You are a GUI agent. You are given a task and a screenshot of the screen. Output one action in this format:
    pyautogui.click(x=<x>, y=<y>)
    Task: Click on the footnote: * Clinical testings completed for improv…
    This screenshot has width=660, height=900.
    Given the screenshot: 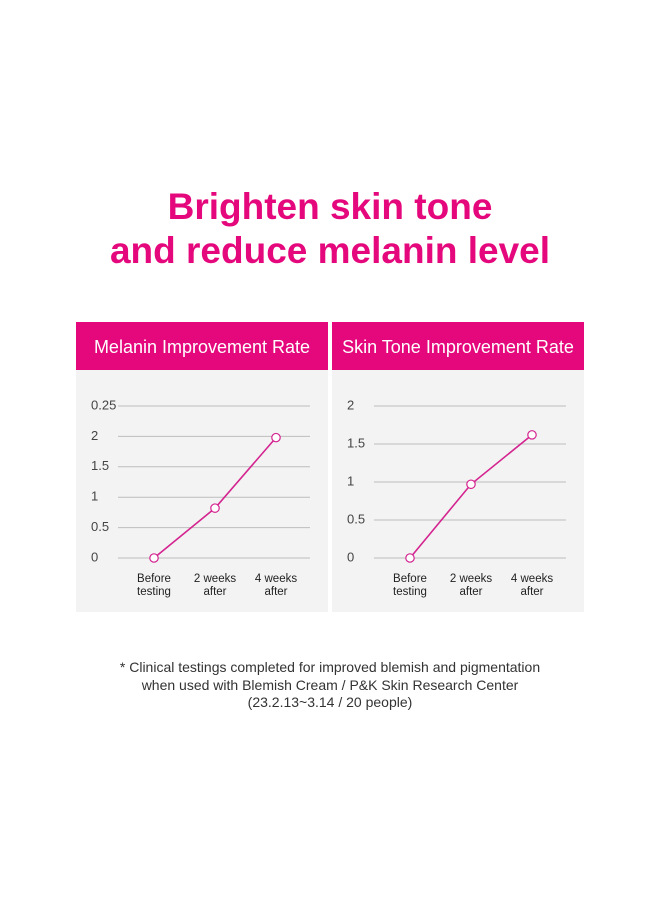 What is the action you would take?
    pyautogui.click(x=330, y=667)
    